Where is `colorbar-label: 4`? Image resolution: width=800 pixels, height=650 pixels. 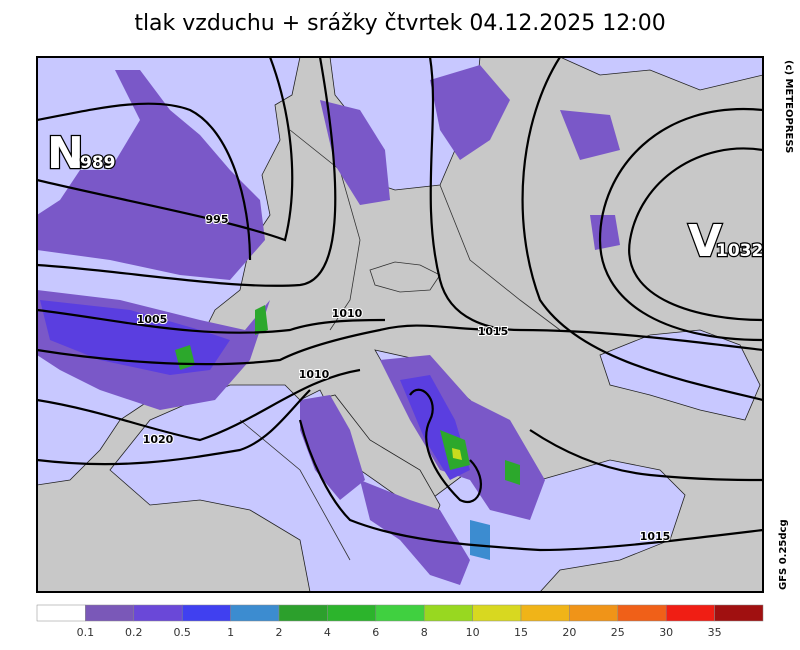 colorbar-label: 4 is located at coordinates (327, 632).